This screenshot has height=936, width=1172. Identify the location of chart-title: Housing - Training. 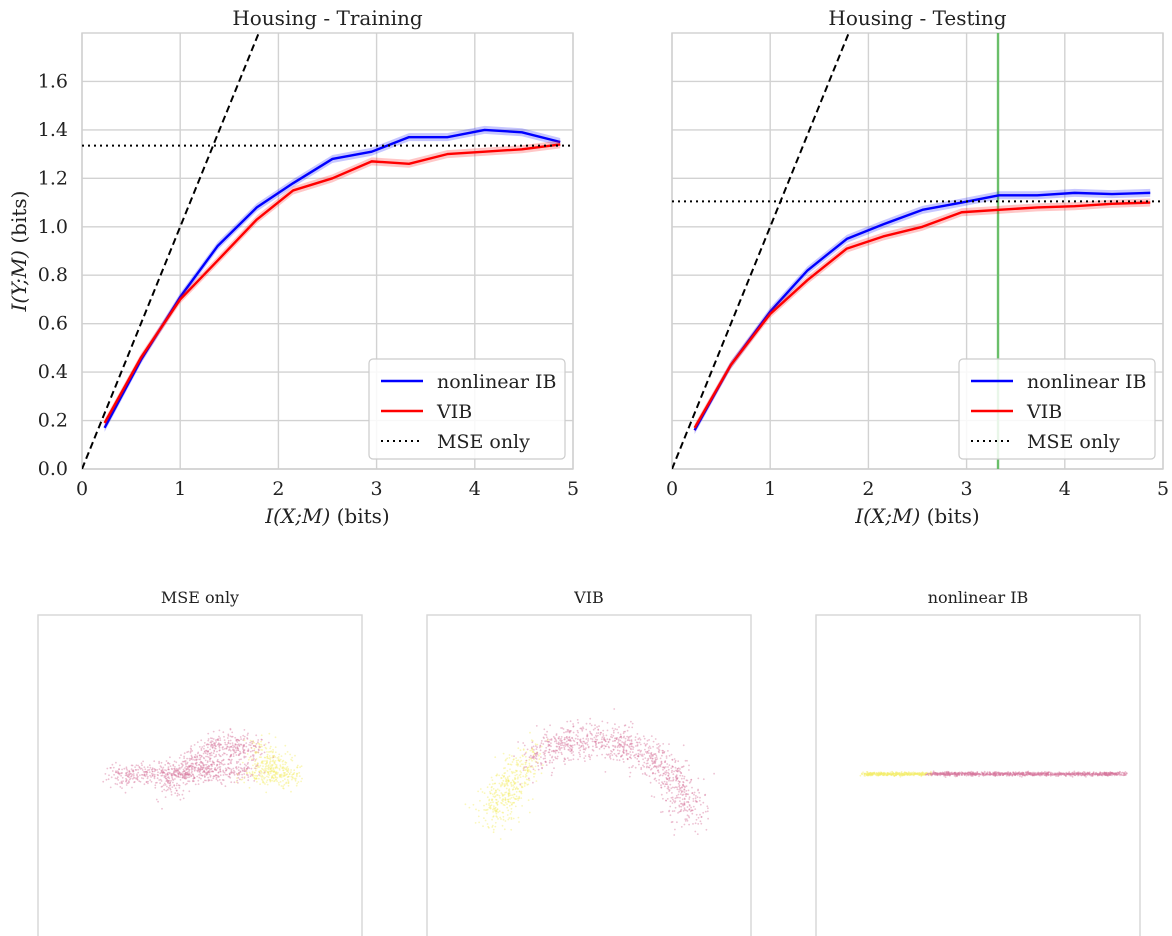
(327, 18).